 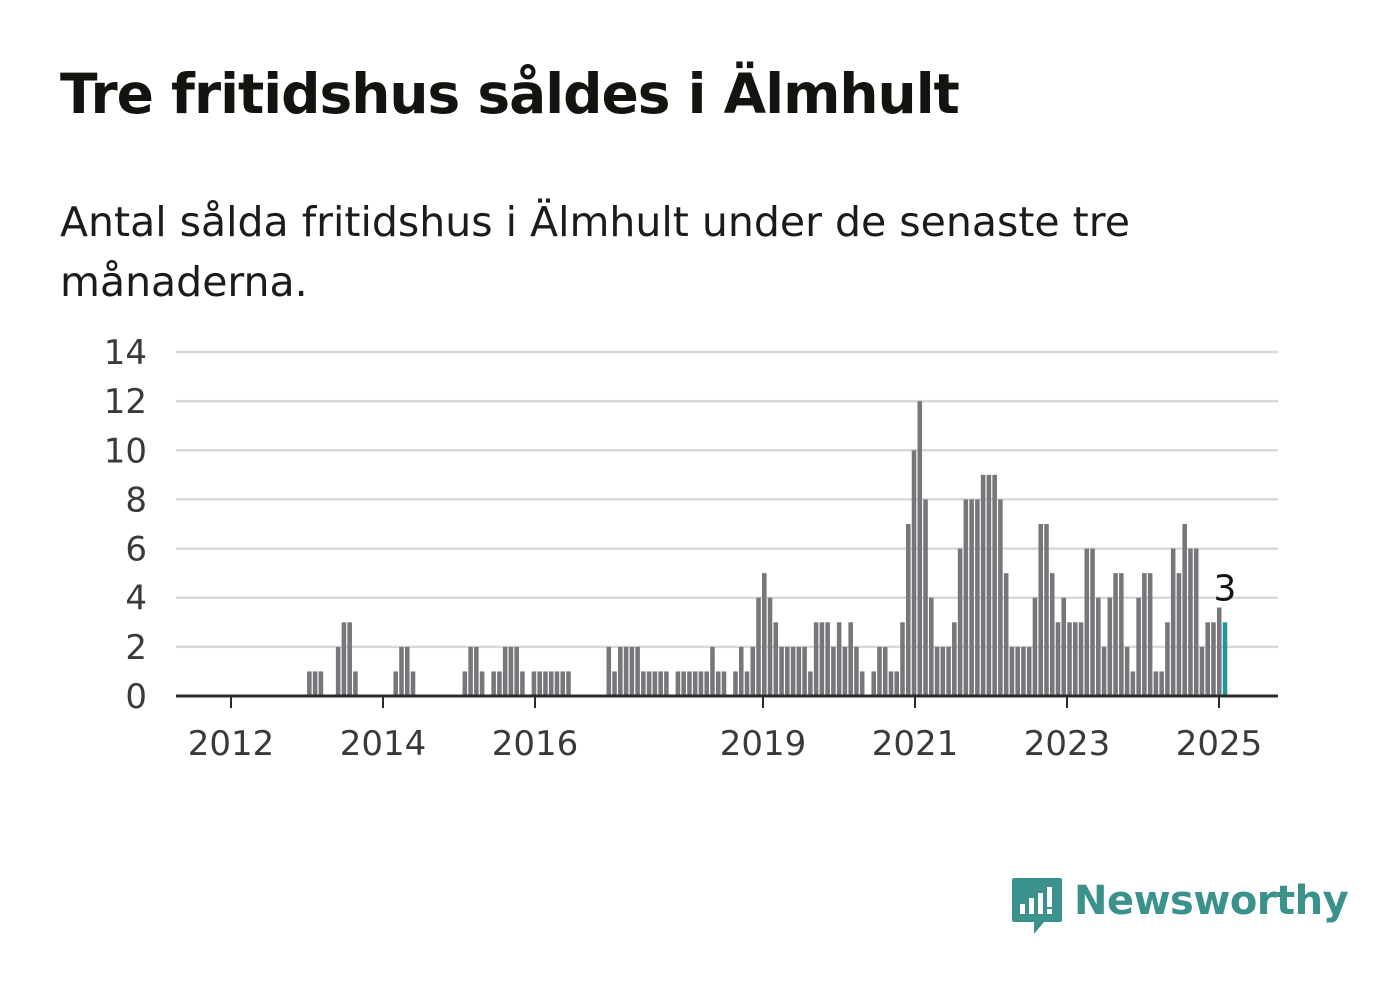 I want to click on x-tick-label: 2012, so click(x=231, y=744).